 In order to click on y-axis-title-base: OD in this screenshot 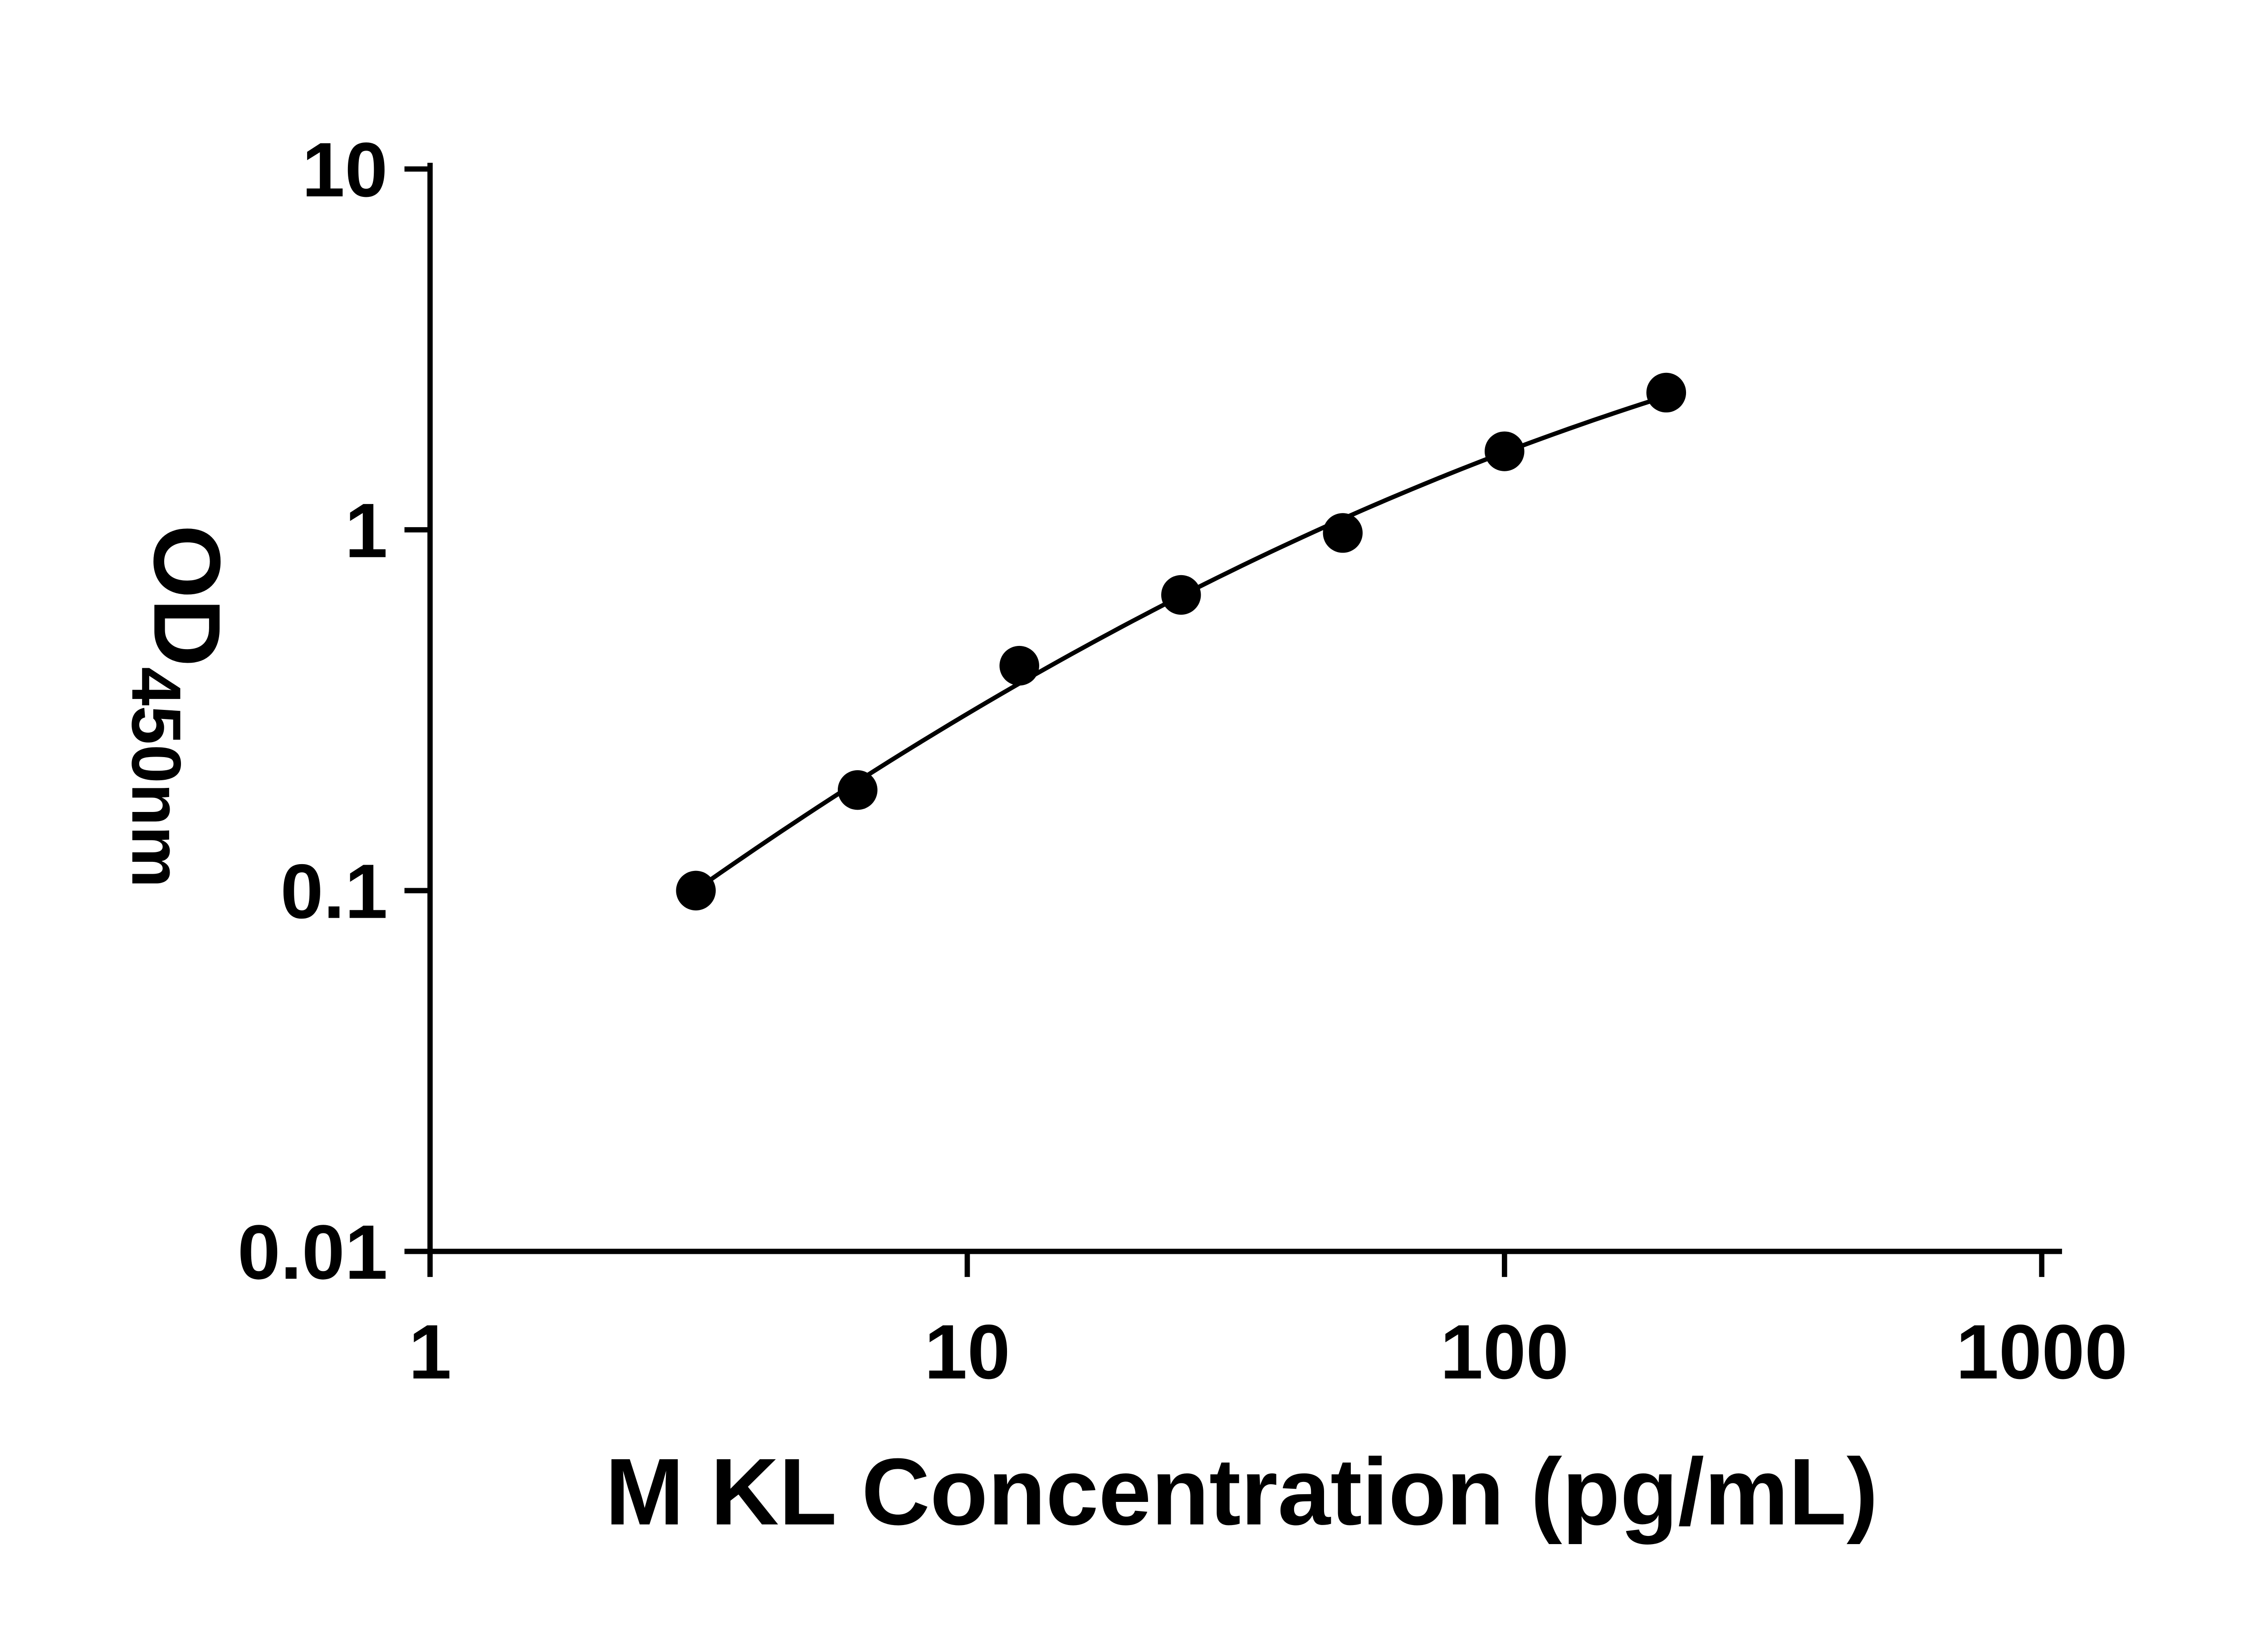, I will do `click(187, 596)`.